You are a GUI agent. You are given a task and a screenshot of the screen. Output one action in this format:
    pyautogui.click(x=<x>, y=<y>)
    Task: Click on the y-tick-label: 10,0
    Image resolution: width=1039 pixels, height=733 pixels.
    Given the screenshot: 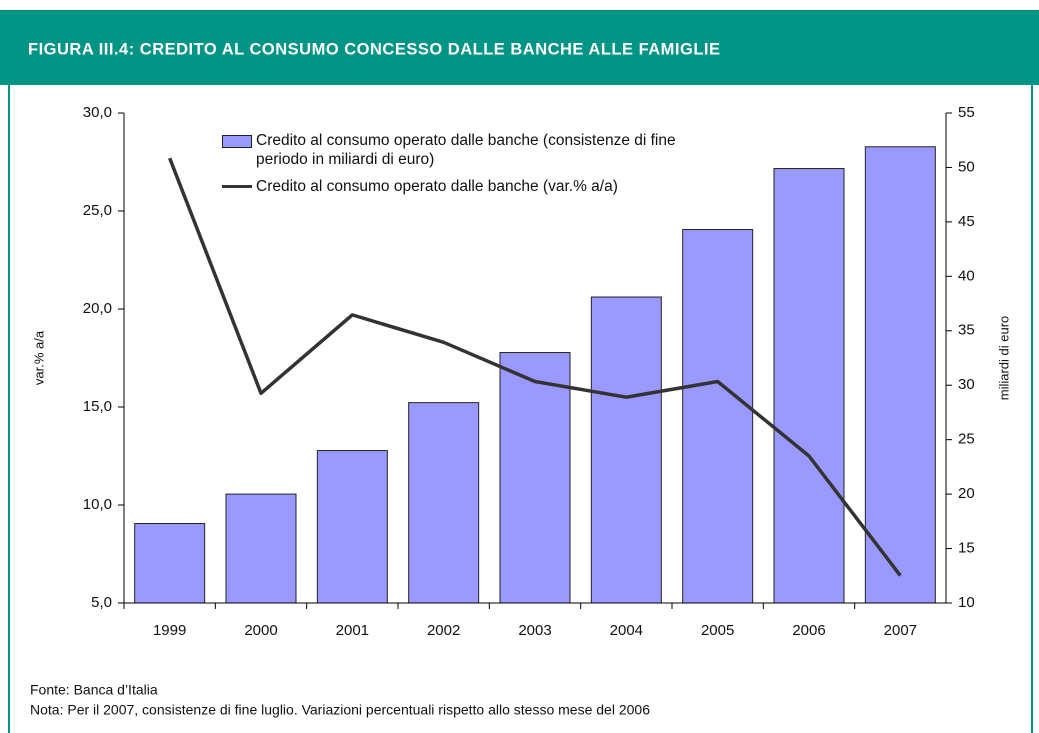 What is the action you would take?
    pyautogui.click(x=97, y=504)
    